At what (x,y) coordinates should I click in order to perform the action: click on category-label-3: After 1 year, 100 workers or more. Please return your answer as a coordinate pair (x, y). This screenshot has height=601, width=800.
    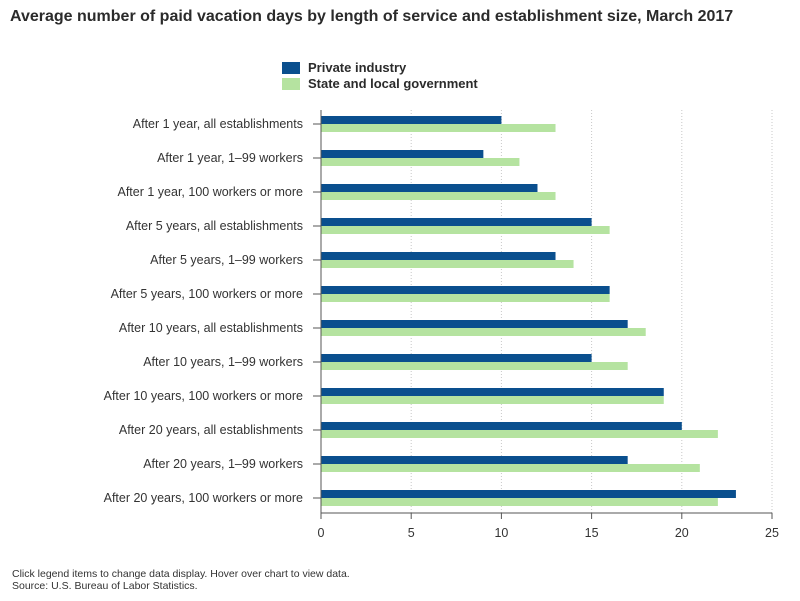
    Looking at the image, I should click on (211, 192).